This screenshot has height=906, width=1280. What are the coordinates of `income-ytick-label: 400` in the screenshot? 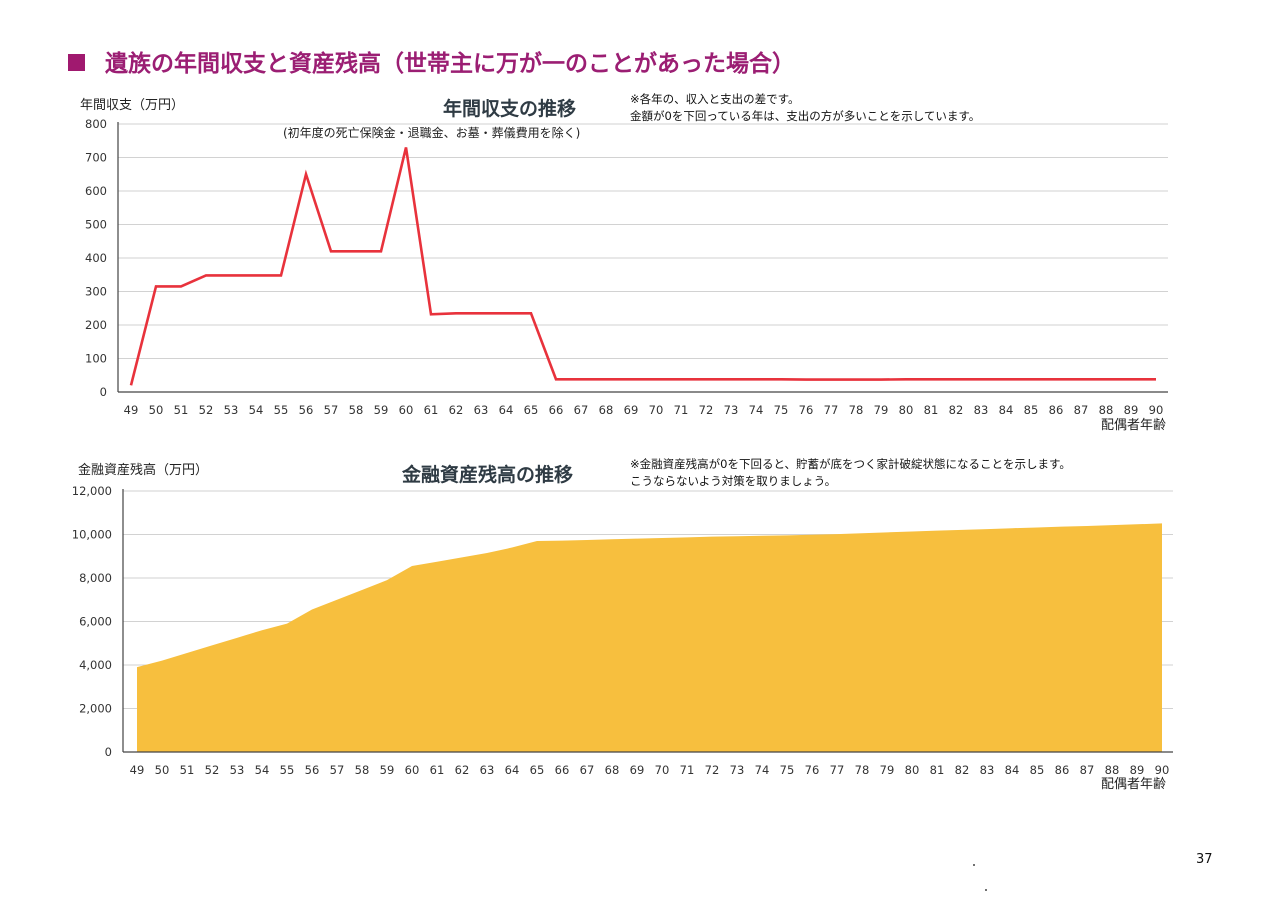 It's located at (96, 258).